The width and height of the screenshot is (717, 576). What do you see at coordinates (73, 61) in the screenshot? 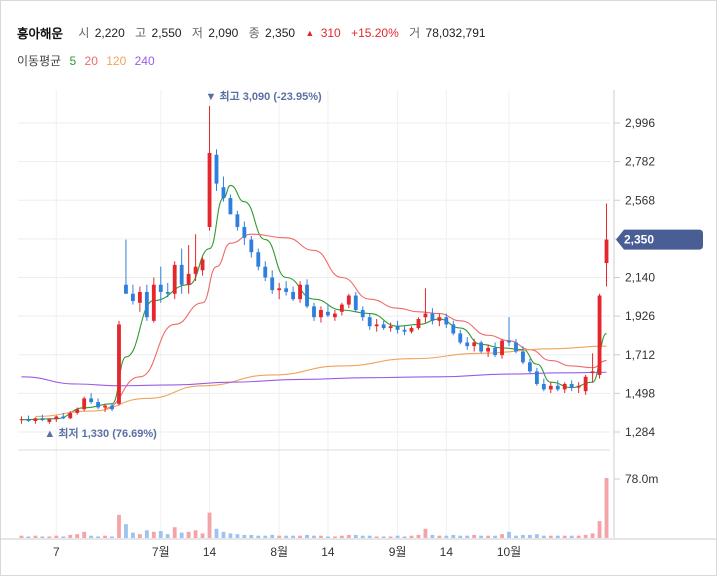
I see `ma-legend-5: 5` at bounding box center [73, 61].